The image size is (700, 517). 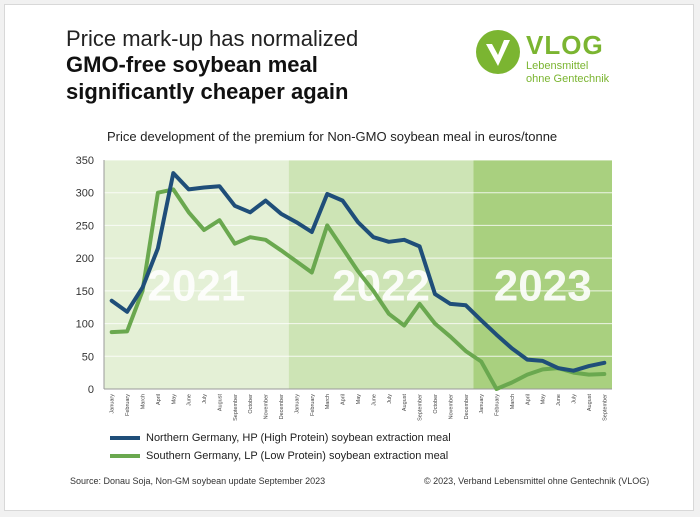 What do you see at coordinates (85, 325) in the screenshot?
I see `y-tick-label: 100` at bounding box center [85, 325].